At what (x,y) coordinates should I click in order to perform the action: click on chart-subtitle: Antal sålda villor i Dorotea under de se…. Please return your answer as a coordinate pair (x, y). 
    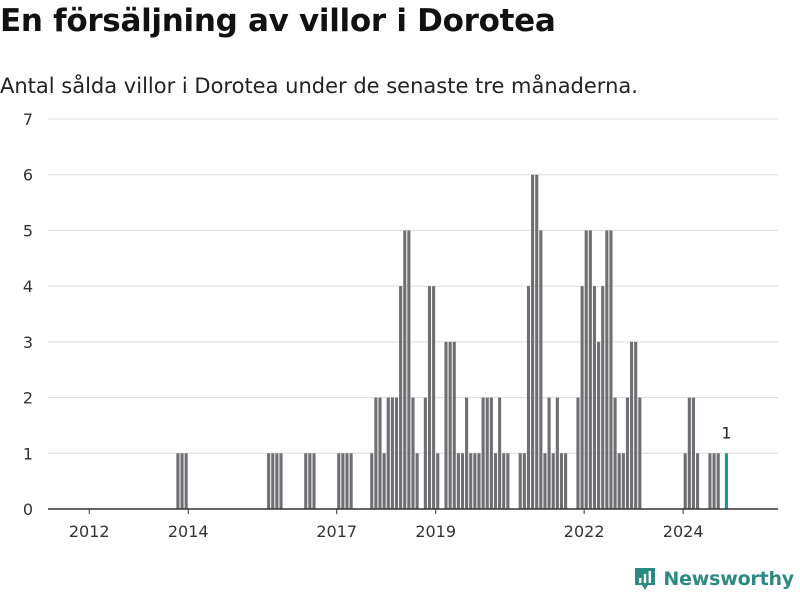
    Looking at the image, I should click on (319, 86).